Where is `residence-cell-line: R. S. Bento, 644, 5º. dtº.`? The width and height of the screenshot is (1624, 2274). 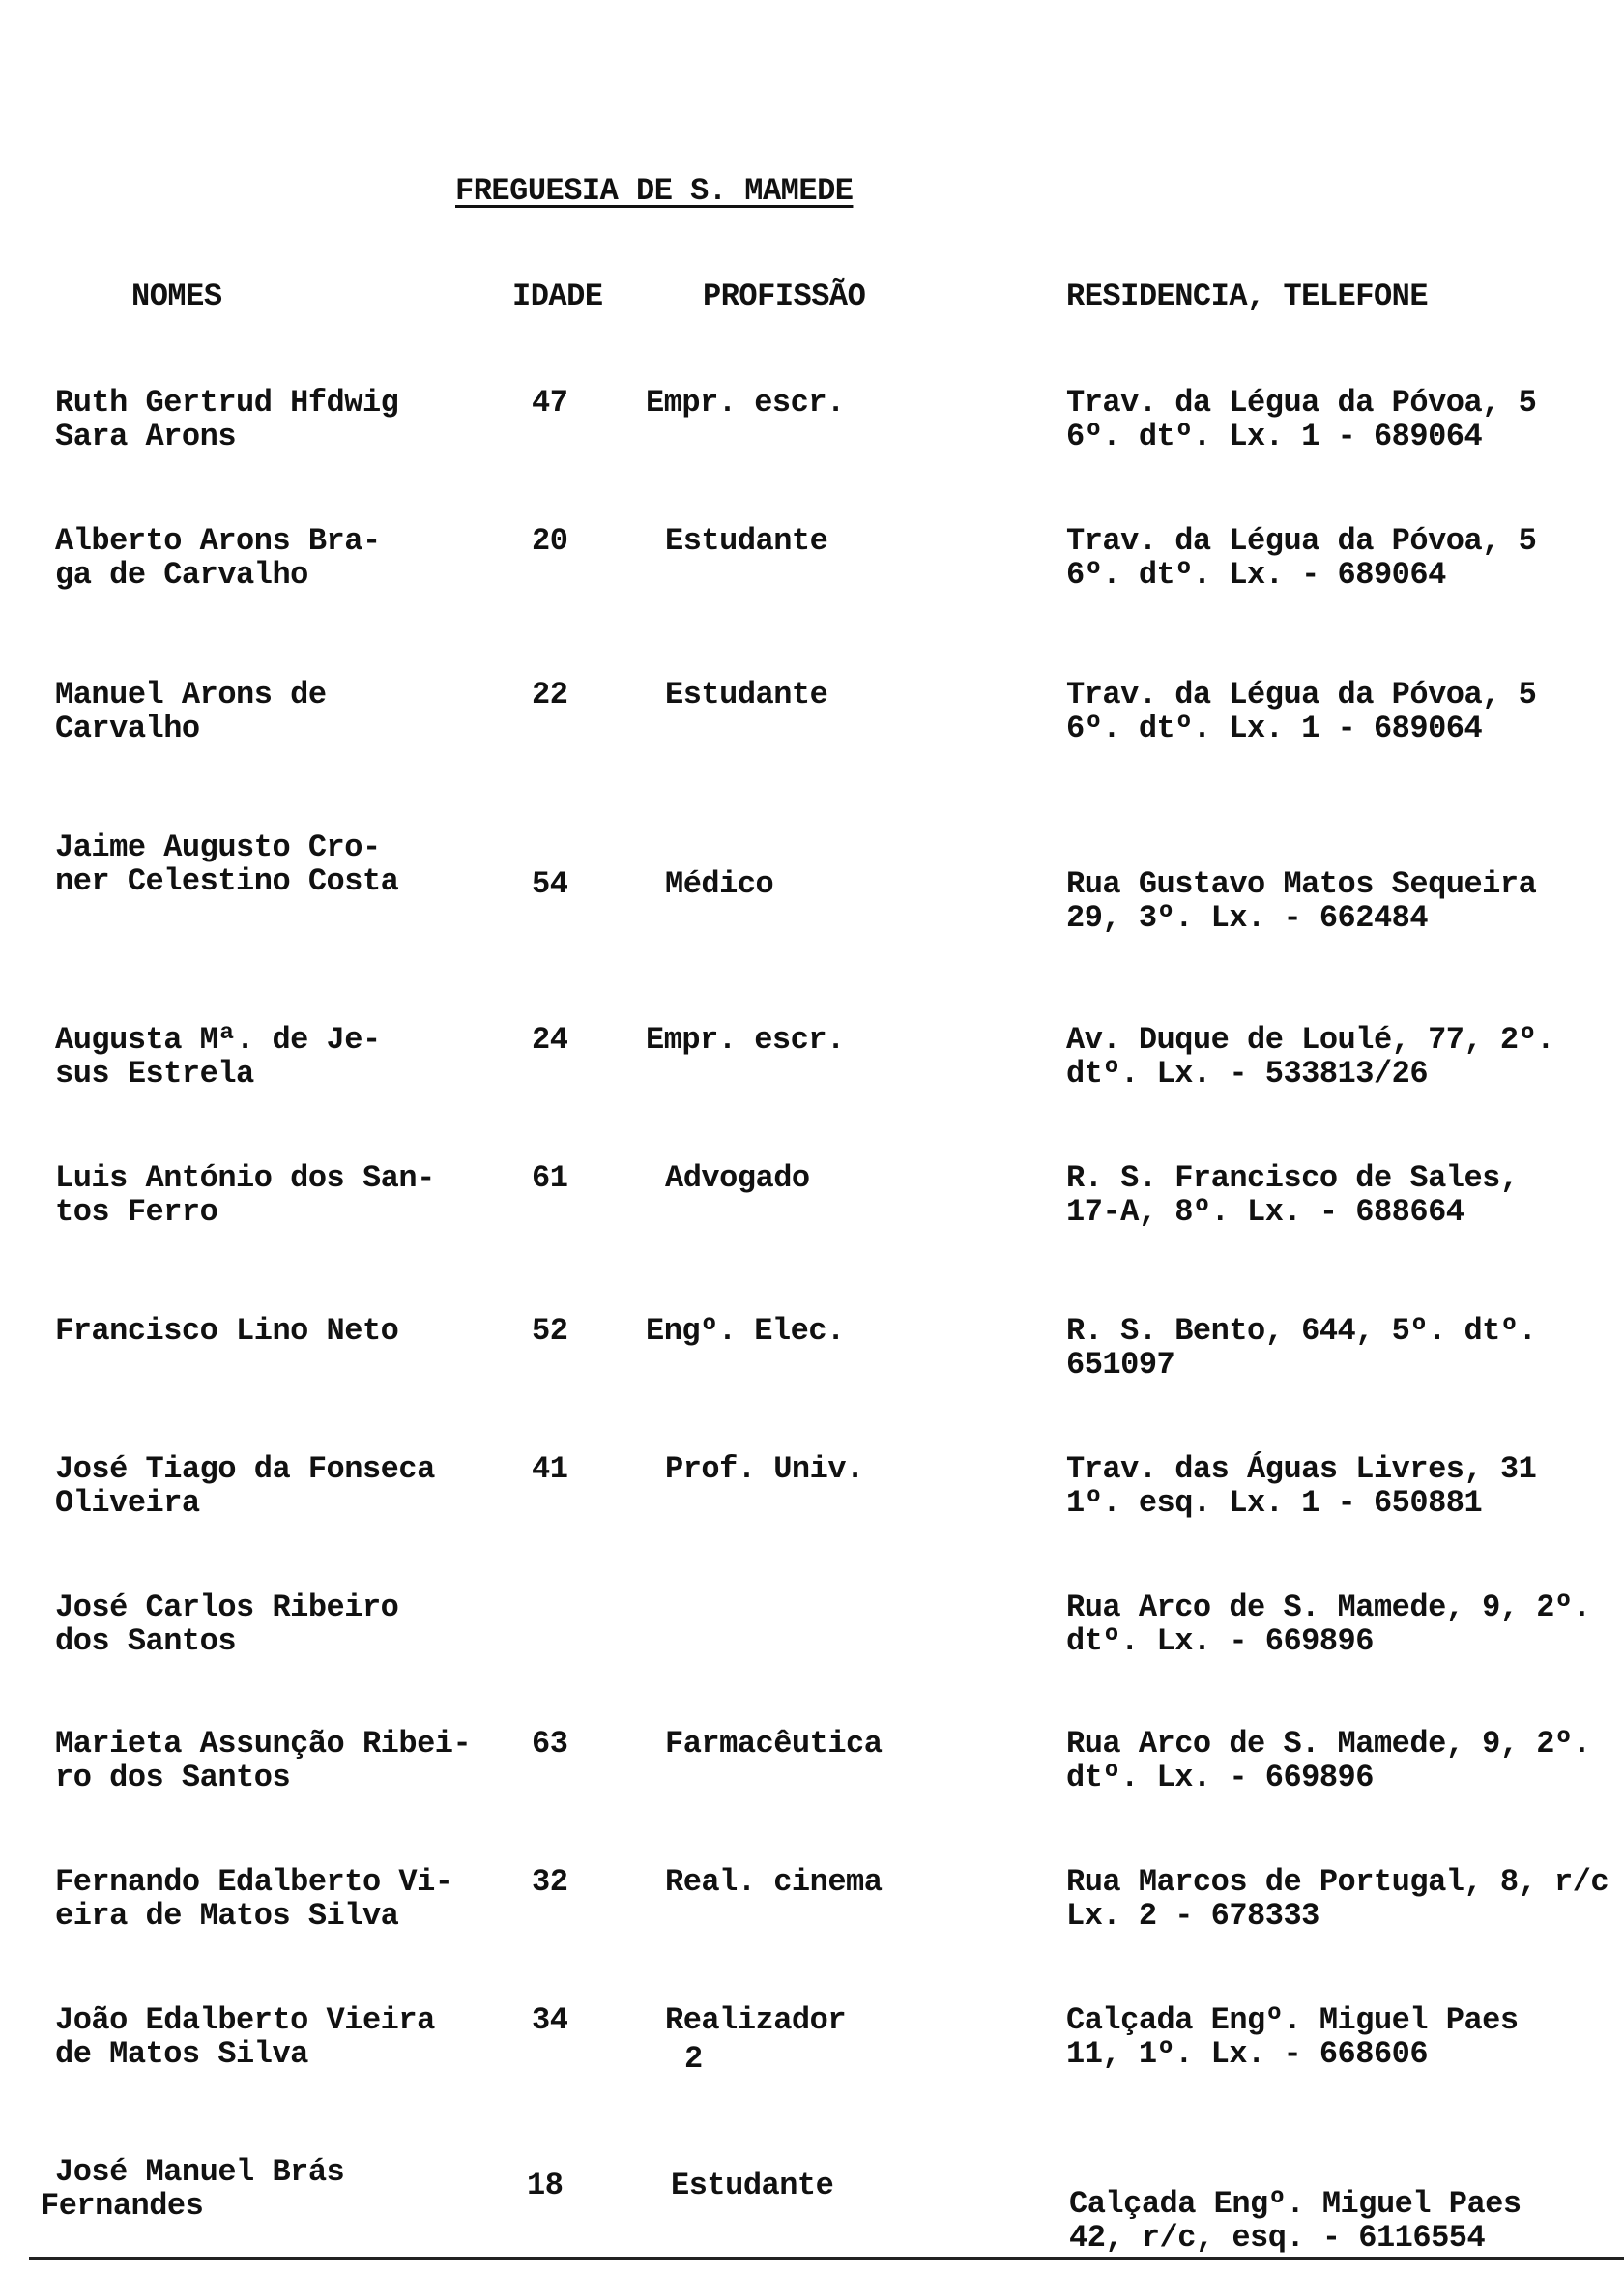 residence-cell-line: R. S. Bento, 644, 5º. dtº. is located at coordinates (1301, 1331).